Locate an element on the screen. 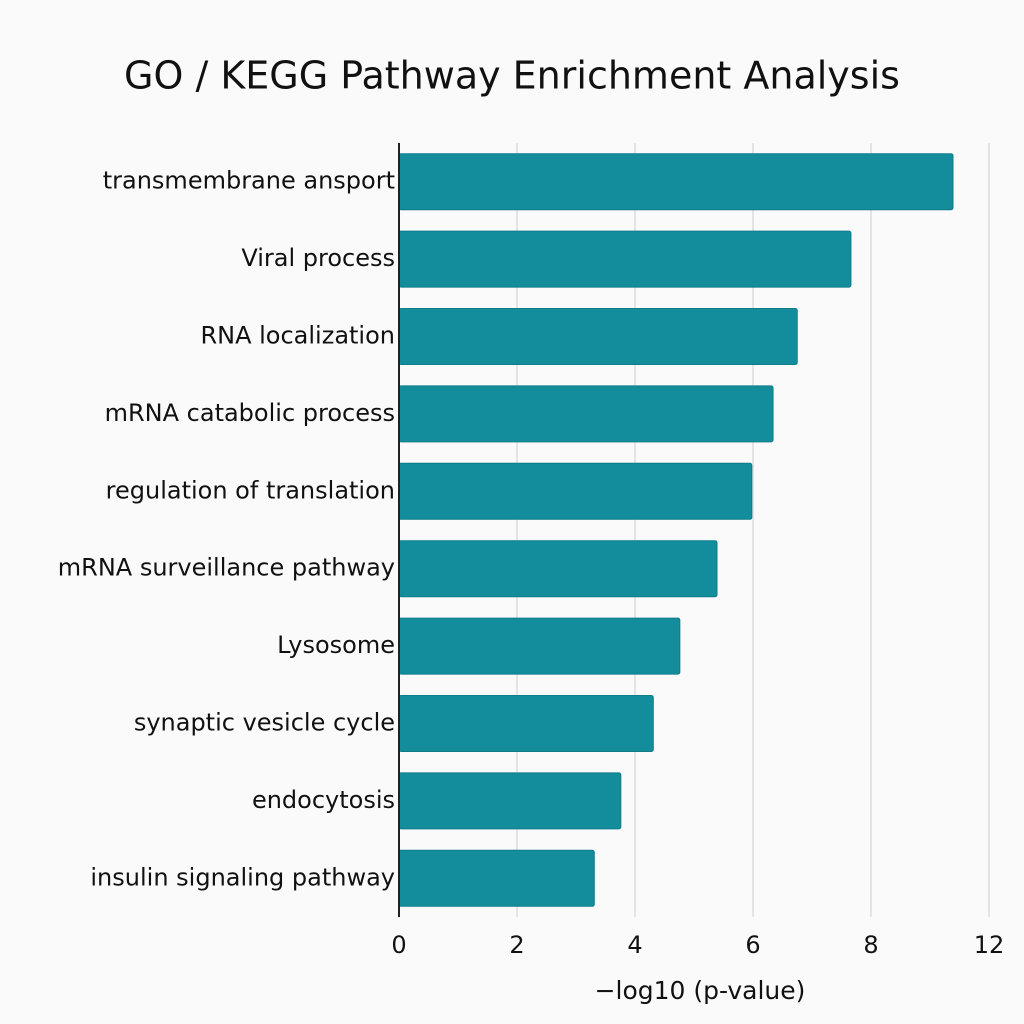 The height and width of the screenshot is (1024, 1024). y-tick-label: insulin signaling pathway is located at coordinates (242, 877).